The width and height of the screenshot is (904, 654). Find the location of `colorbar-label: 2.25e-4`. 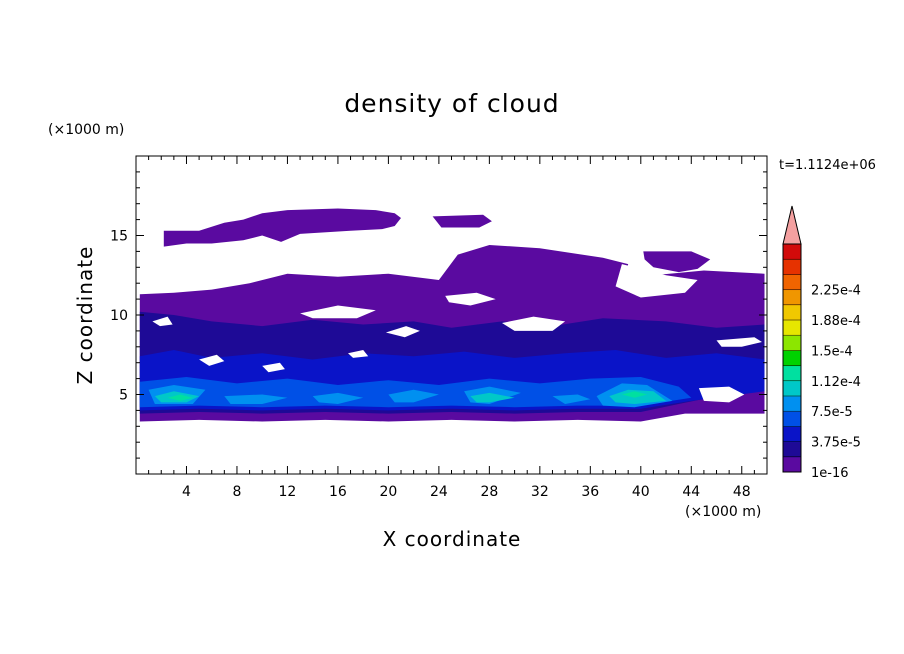

colorbar-label: 2.25e-4 is located at coordinates (836, 291).